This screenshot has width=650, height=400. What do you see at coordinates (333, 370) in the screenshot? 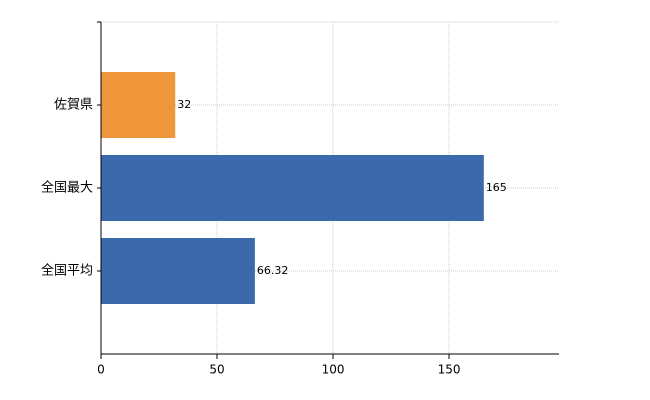
I see `x-tick-label: 100` at bounding box center [333, 370].